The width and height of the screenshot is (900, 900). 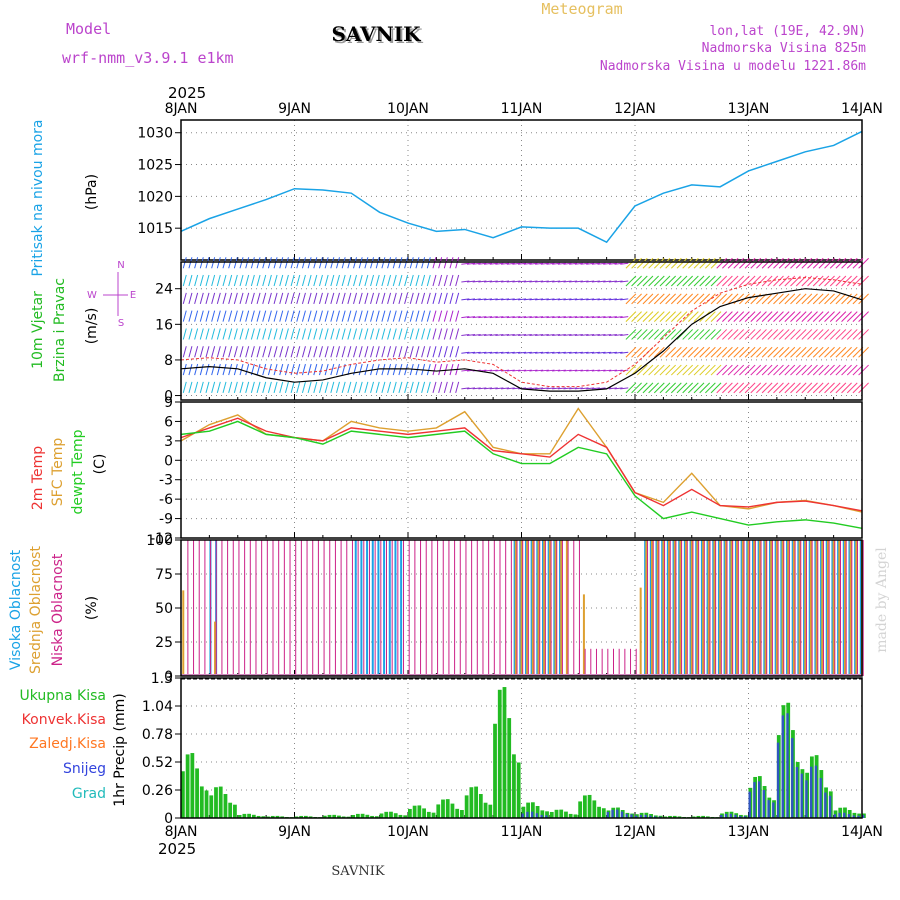 What do you see at coordinates (161, 539) in the screenshot?
I see `y-tick-label: -12` at bounding box center [161, 539].